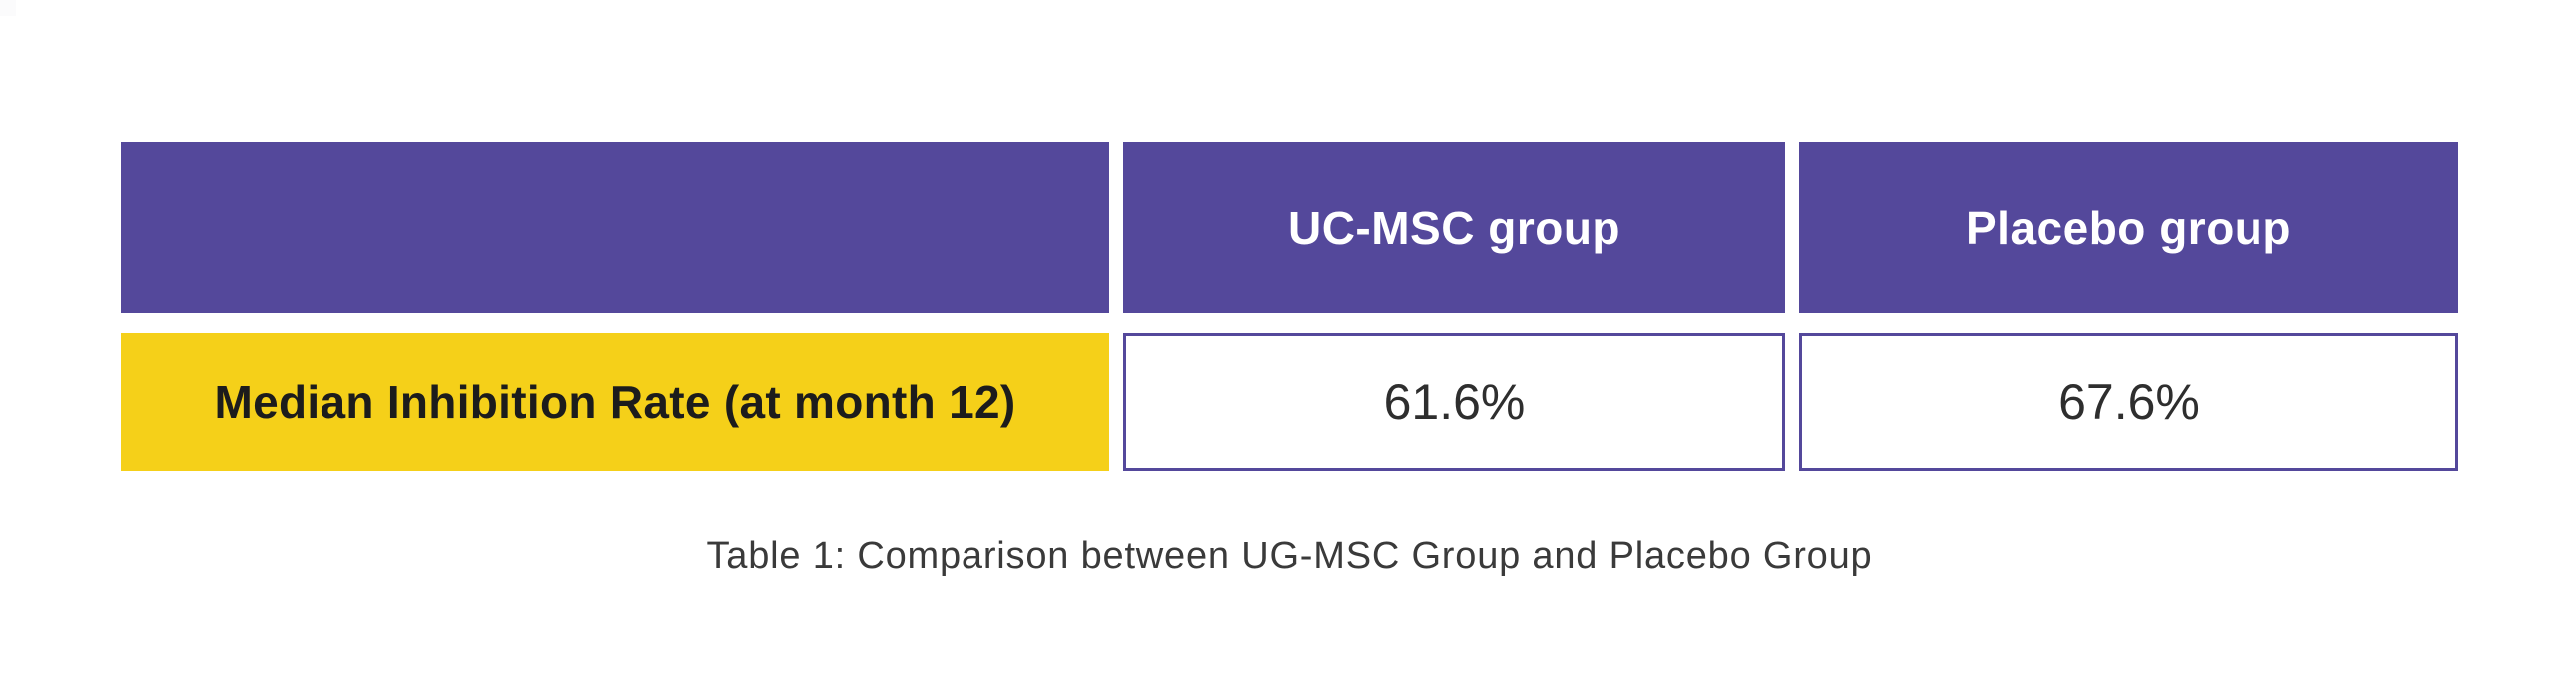 This screenshot has width=2576, height=685. What do you see at coordinates (615, 402) in the screenshot?
I see `row-label-median-inhibition-rate: Median Inhibition Rate (at month 12)` at bounding box center [615, 402].